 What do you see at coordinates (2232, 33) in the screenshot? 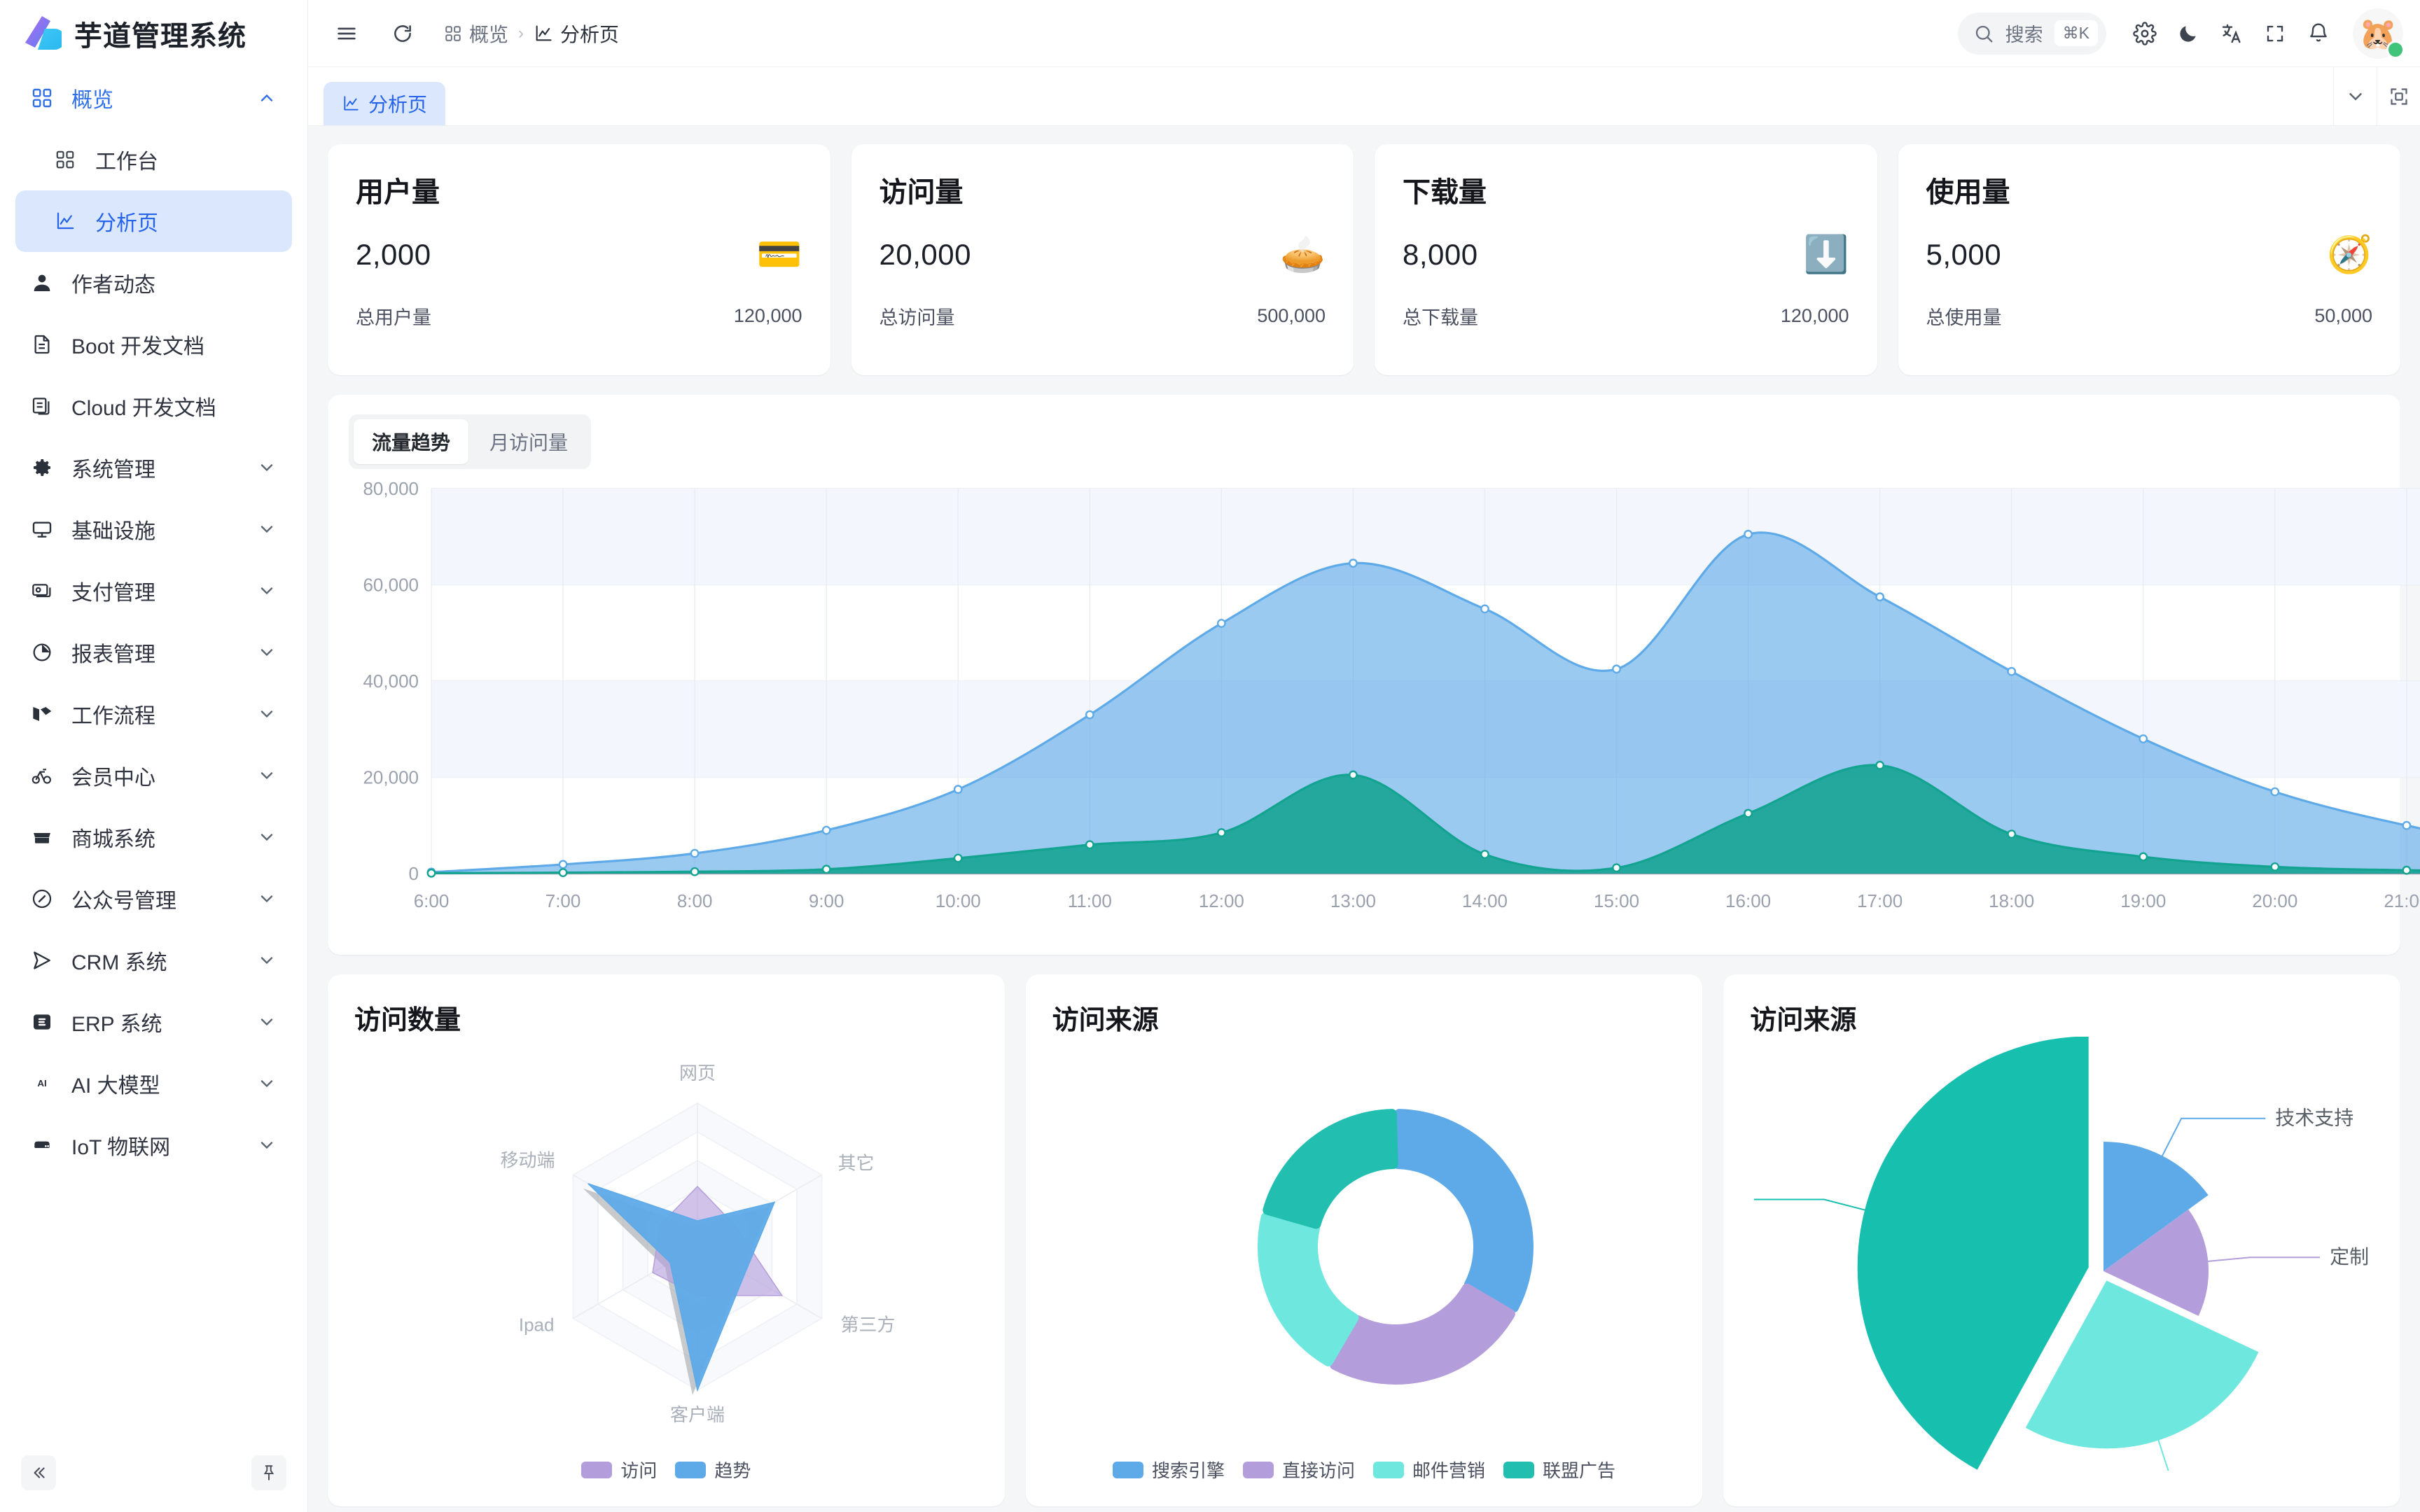
I see `translate-icon` at bounding box center [2232, 33].